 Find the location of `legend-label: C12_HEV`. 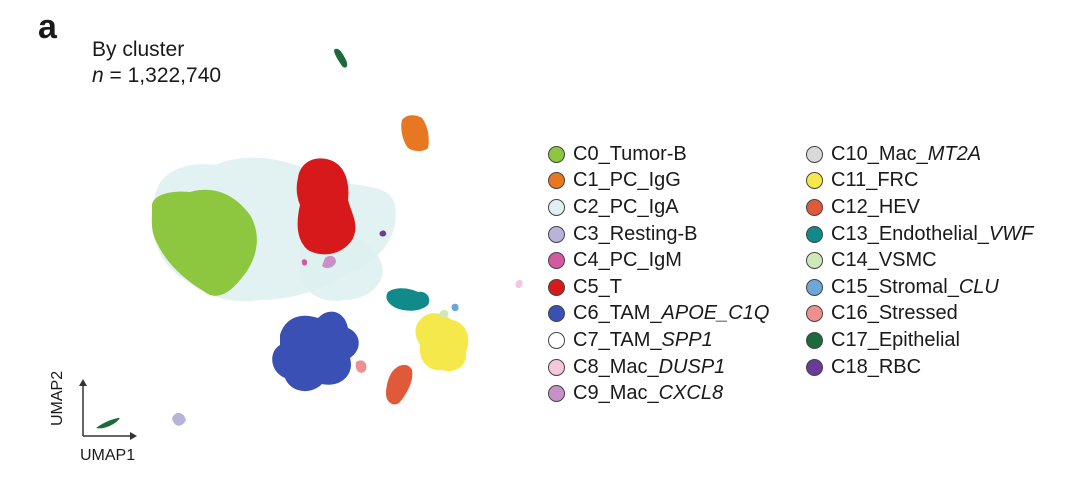

legend-label: C12_HEV is located at coordinates (875, 206).